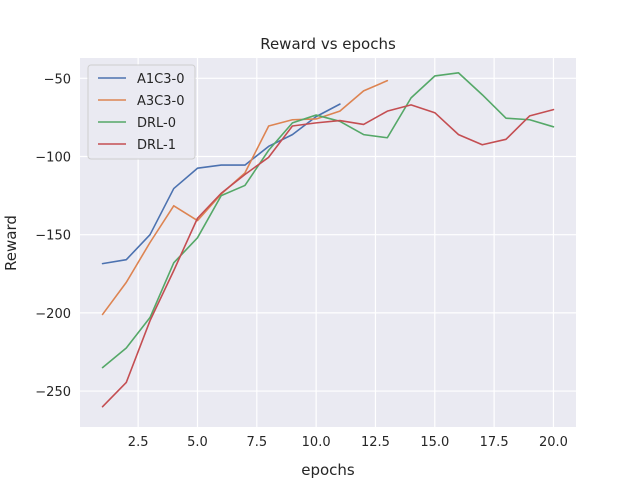  What do you see at coordinates (316, 442) in the screenshot?
I see `x-tick-label: 10.0` at bounding box center [316, 442].